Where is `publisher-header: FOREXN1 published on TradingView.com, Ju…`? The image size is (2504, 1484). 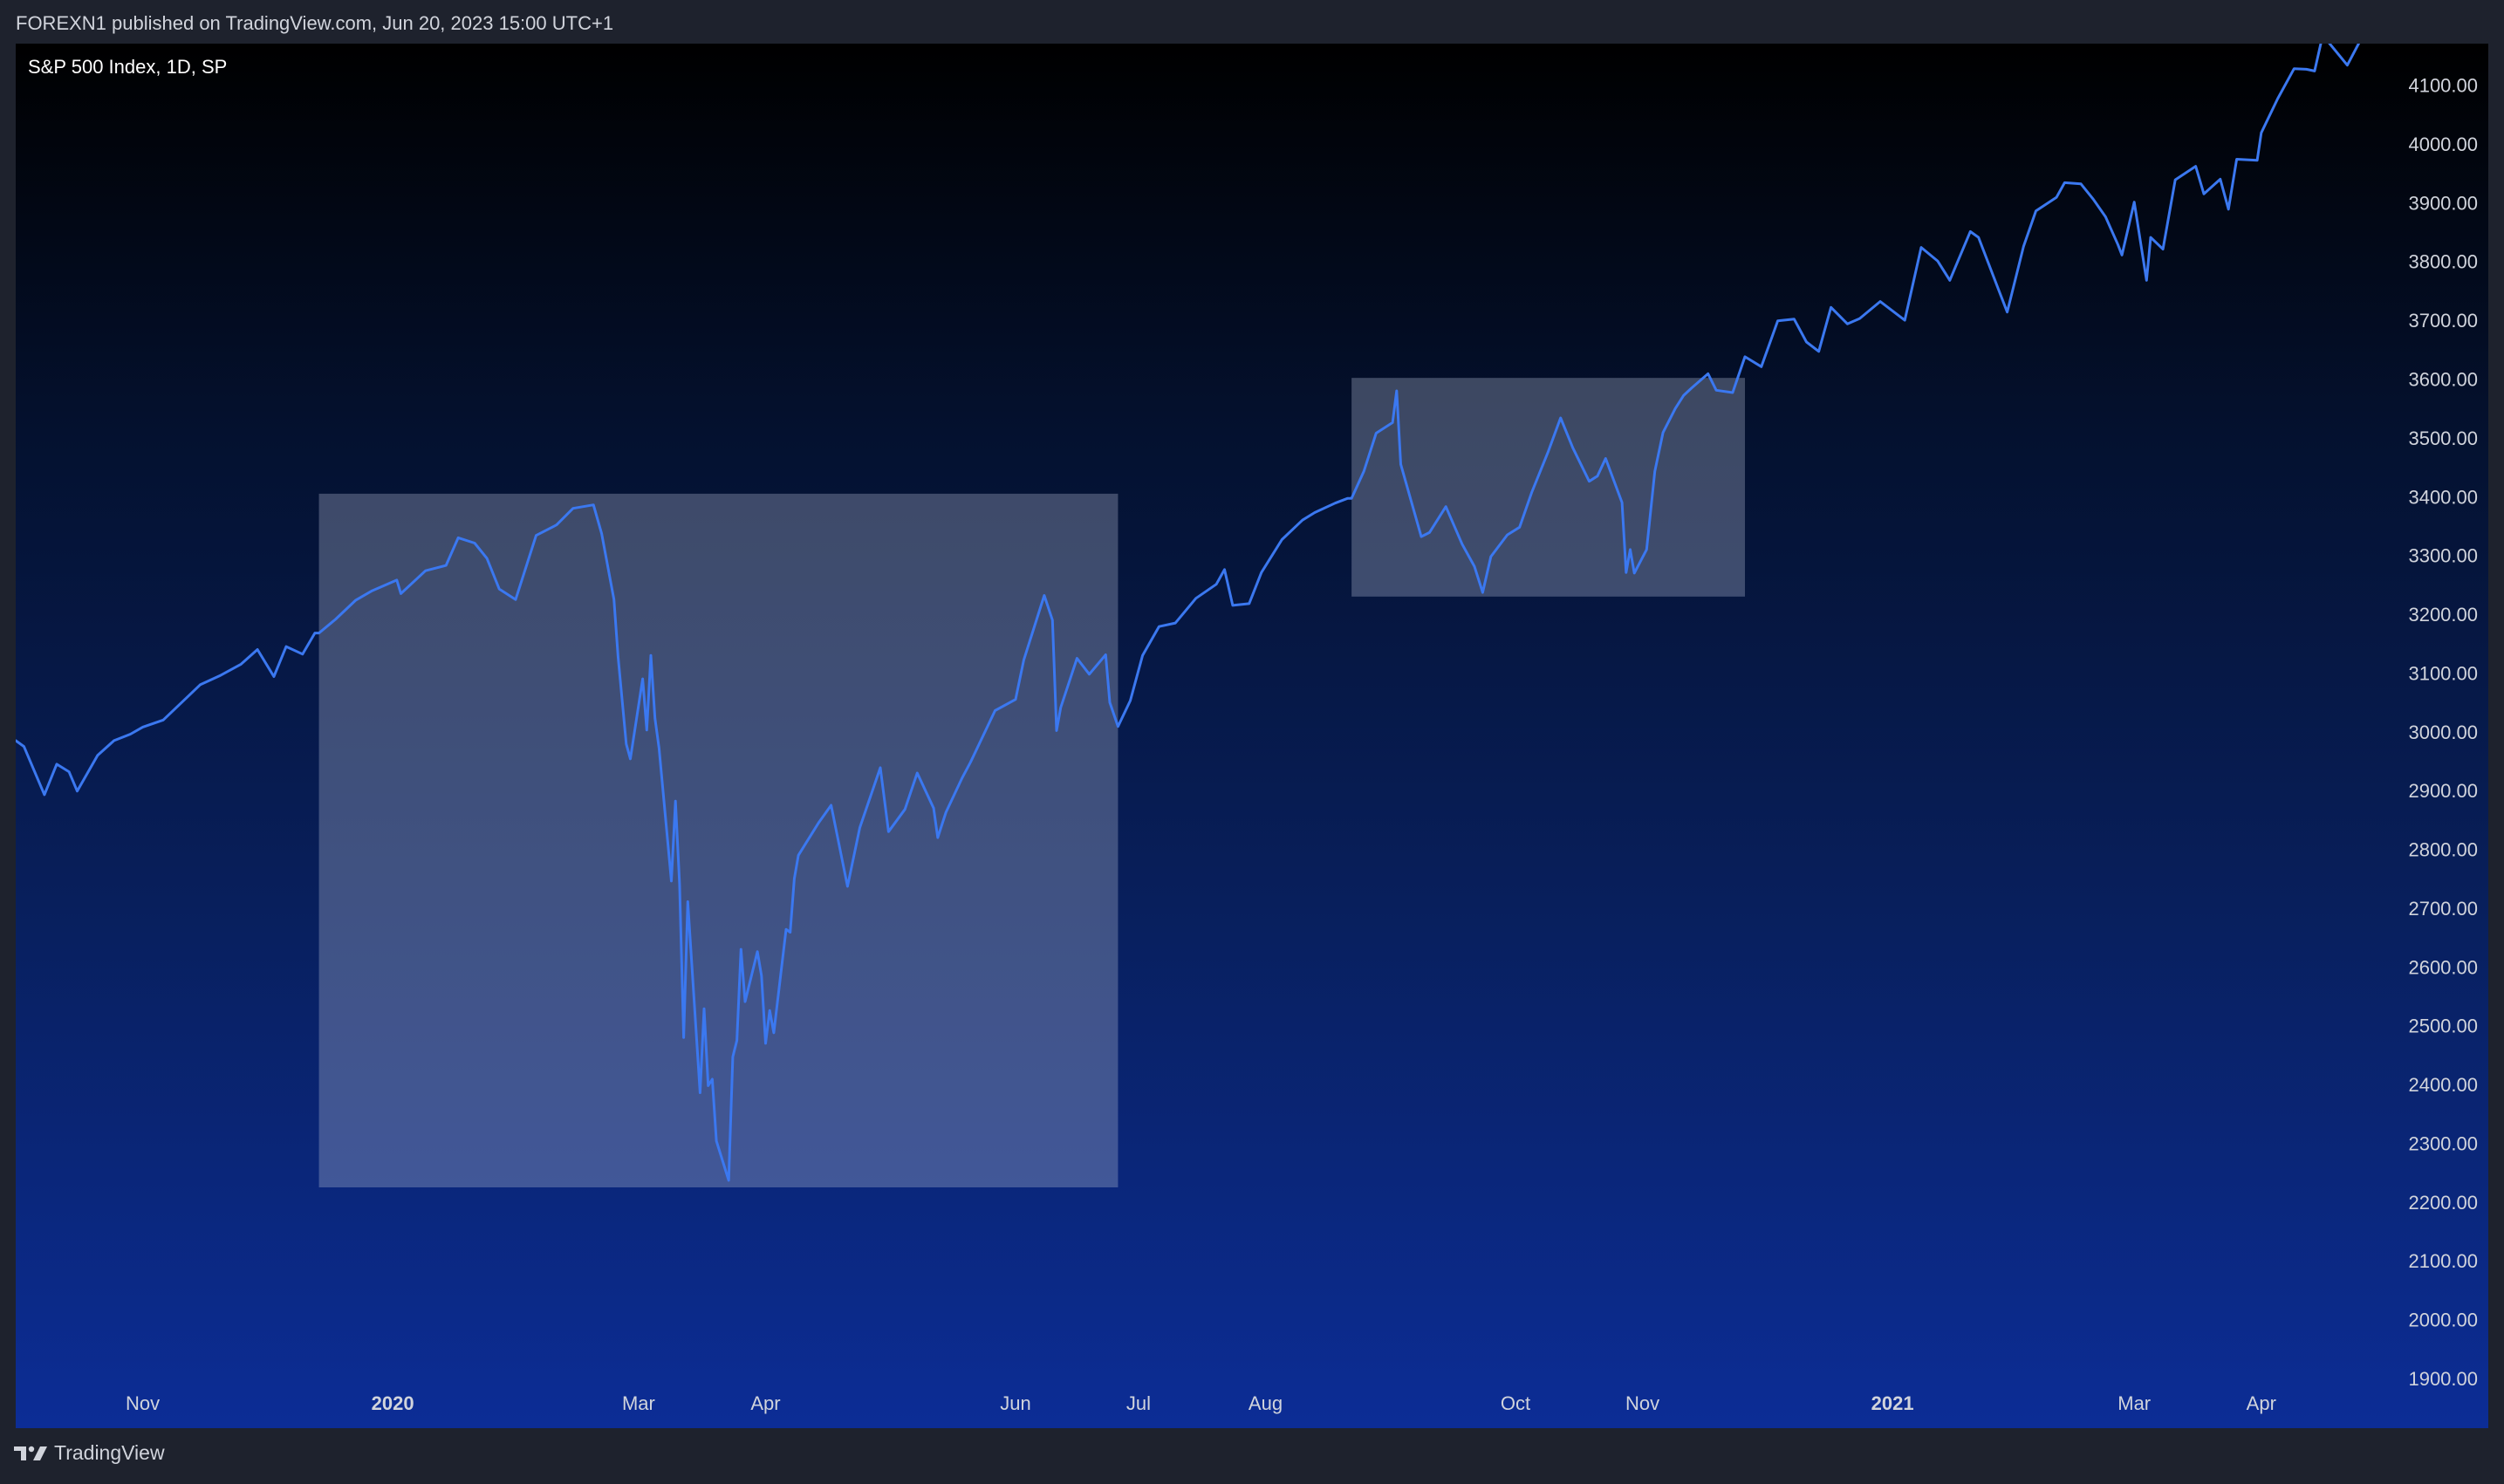
publisher-header: FOREXN1 published on TradingView.com, Ju… is located at coordinates (315, 23).